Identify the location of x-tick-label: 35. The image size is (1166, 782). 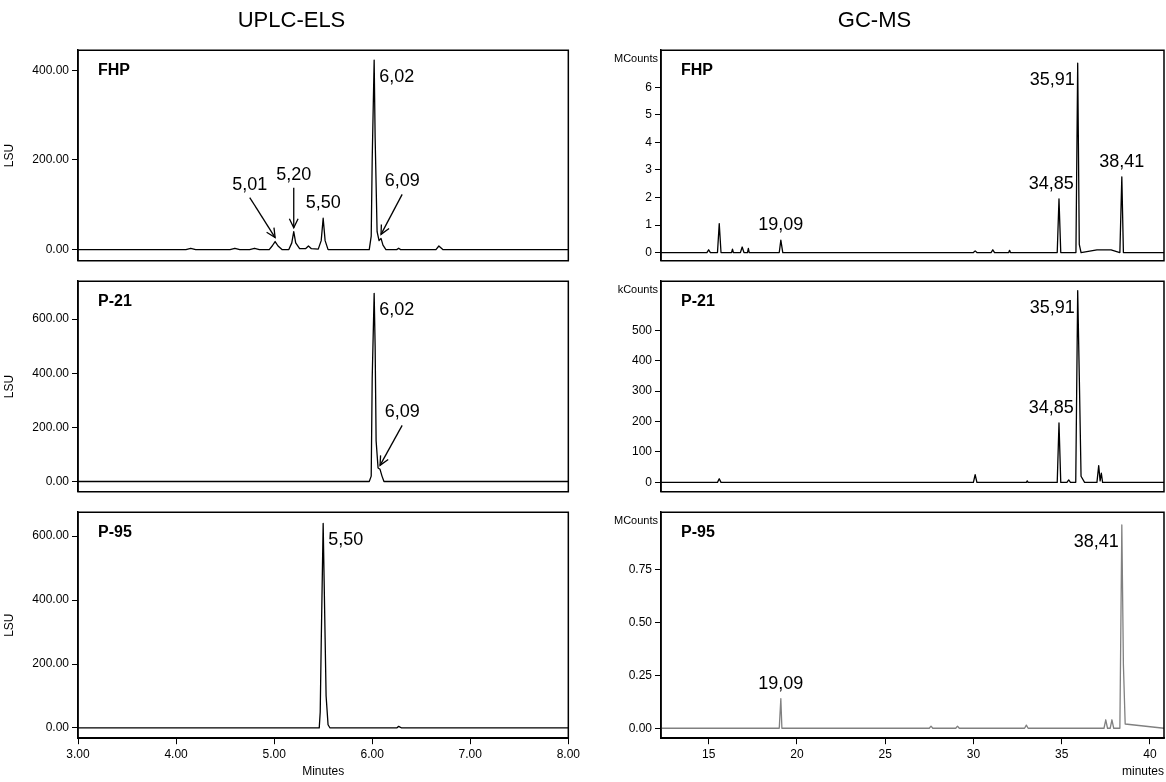
(1061, 753).